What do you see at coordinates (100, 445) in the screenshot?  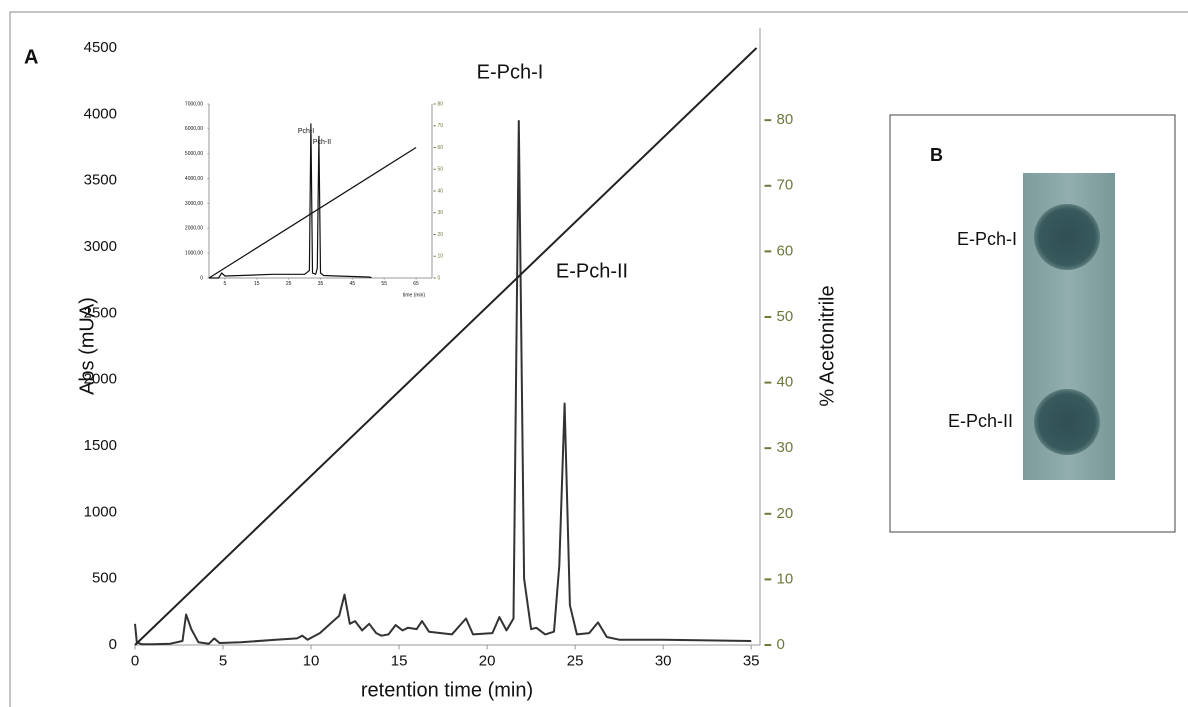 I see `y-tick-label: 1500` at bounding box center [100, 445].